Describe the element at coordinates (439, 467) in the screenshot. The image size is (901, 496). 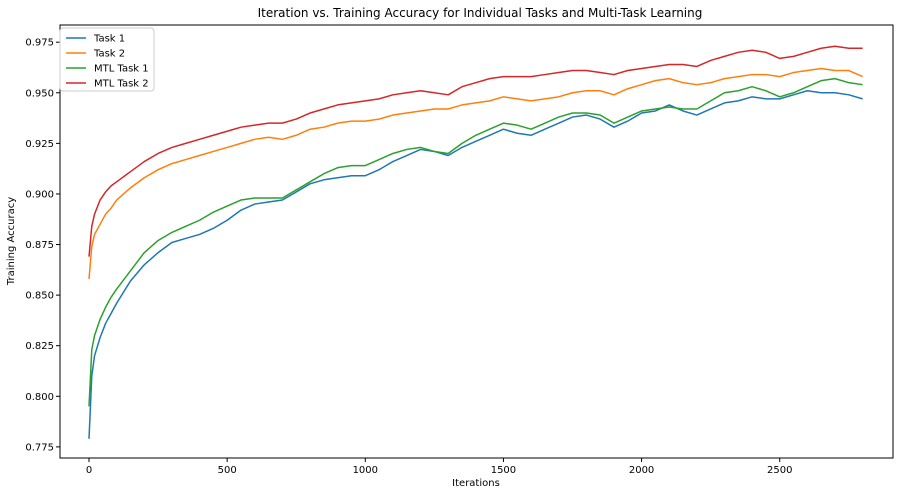
I see `x-axis: 0 500 1000 1500 2000 2500` at that location.